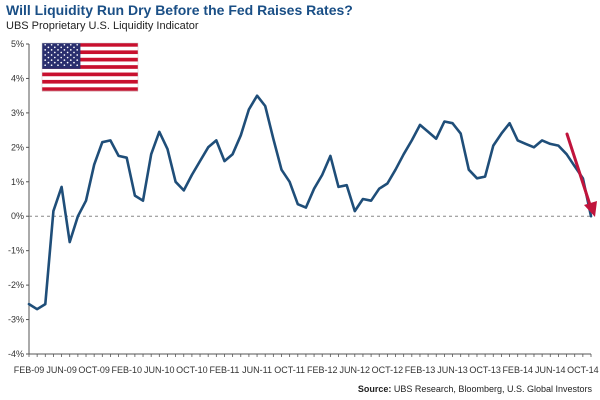 This screenshot has width=600, height=400. What do you see at coordinates (61, 370) in the screenshot?
I see `x-tick-label: JUN-09` at bounding box center [61, 370].